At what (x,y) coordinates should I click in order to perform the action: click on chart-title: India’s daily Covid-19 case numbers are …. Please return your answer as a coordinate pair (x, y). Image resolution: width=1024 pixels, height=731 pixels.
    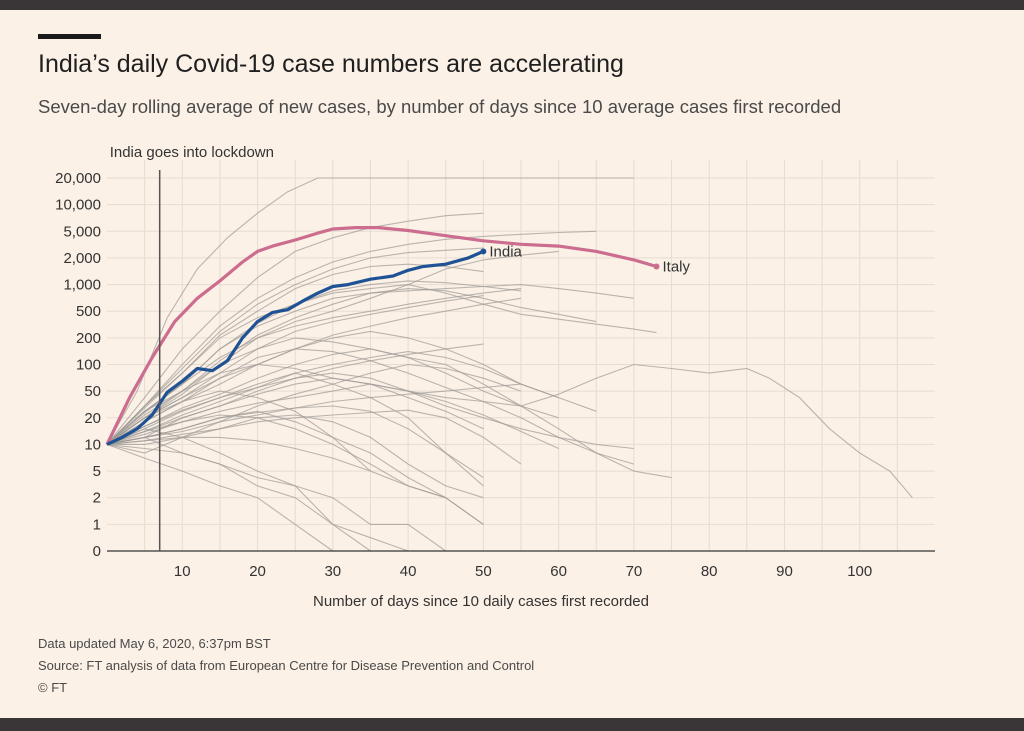
    Looking at the image, I should click on (331, 64).